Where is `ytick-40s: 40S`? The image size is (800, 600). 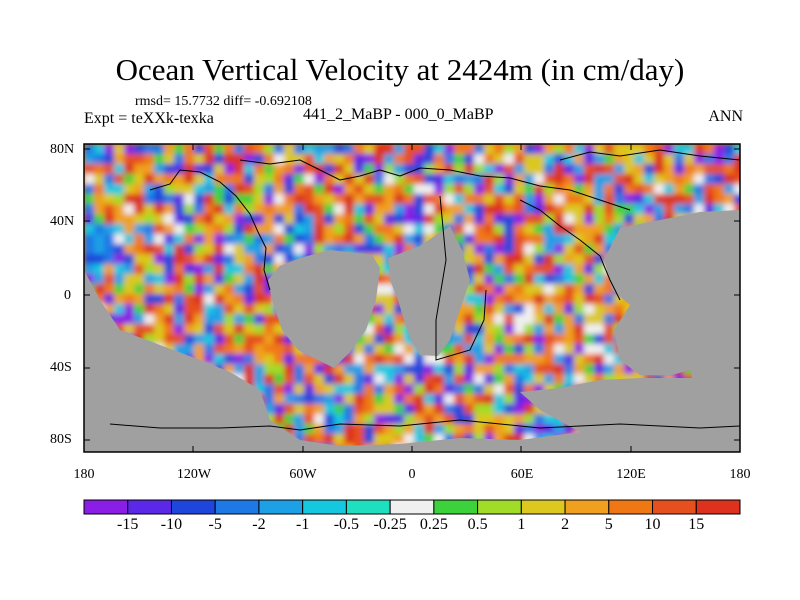
ytick-40s: 40S is located at coordinates (61, 367).